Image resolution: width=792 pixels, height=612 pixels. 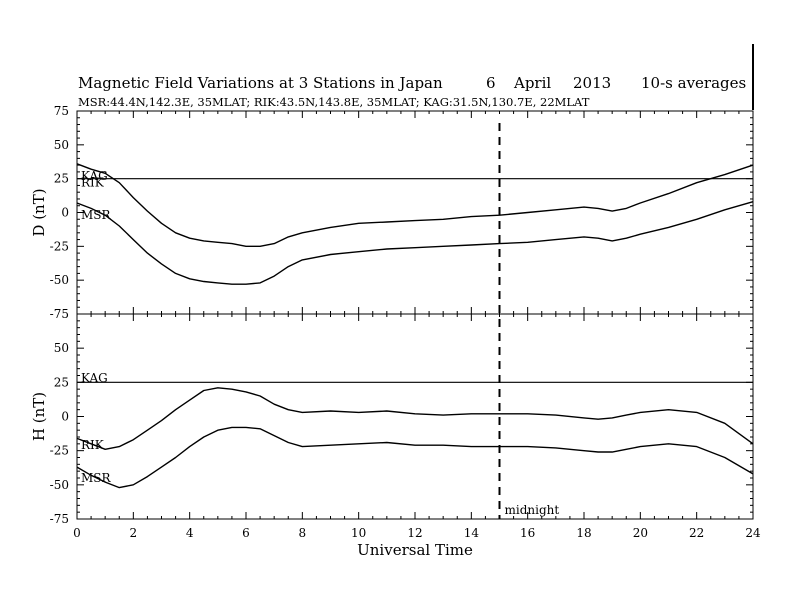 What do you see at coordinates (190, 533) in the screenshot?
I see `x-tick-label: 4` at bounding box center [190, 533].